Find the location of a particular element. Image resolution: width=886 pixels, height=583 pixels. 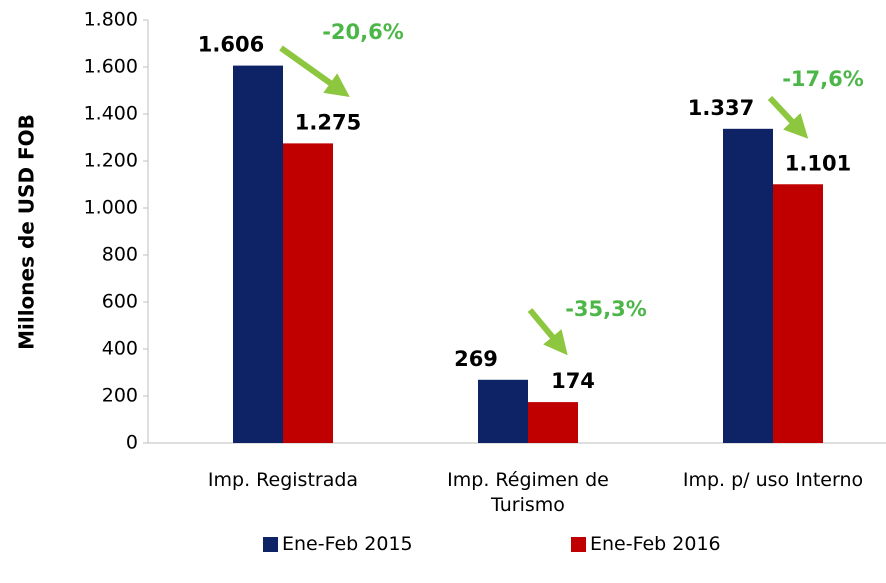

y-tick-label: 1.800 is located at coordinates (111, 20).